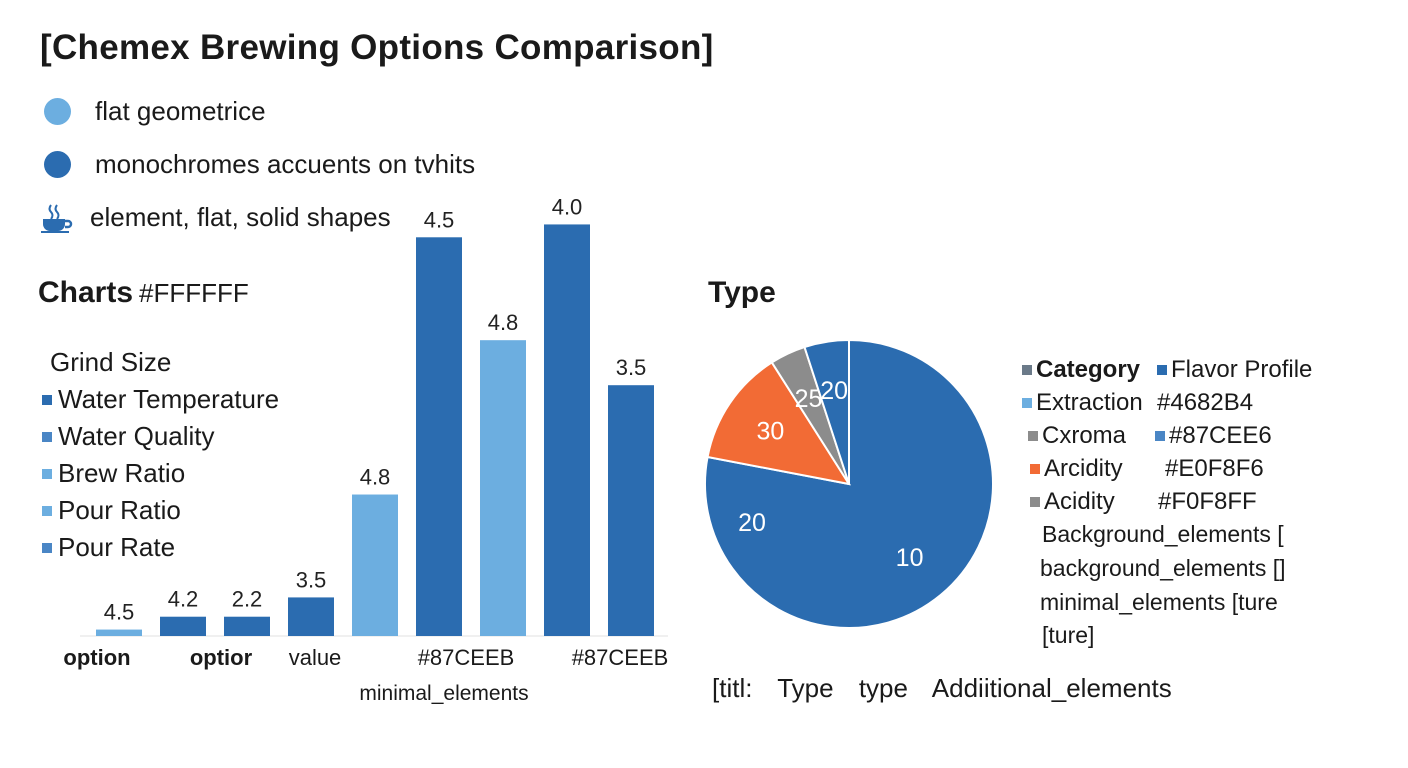  I want to click on legend-label: Extraction, so click(1089, 402).